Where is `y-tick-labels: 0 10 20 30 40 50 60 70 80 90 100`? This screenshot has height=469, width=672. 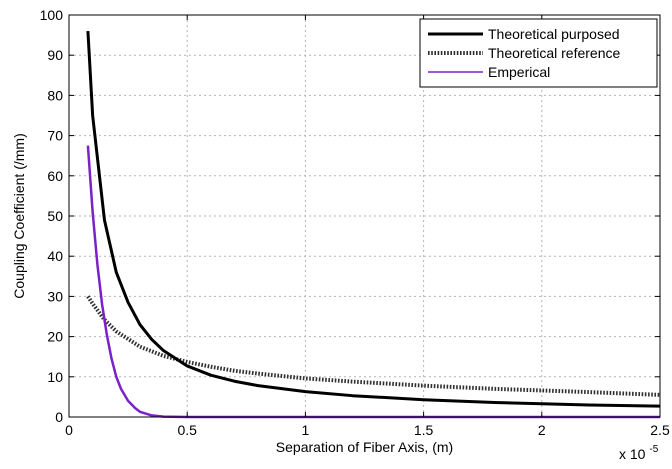
y-tick-labels: 0 10 20 30 40 50 60 70 80 90 100 is located at coordinates (52, 216).